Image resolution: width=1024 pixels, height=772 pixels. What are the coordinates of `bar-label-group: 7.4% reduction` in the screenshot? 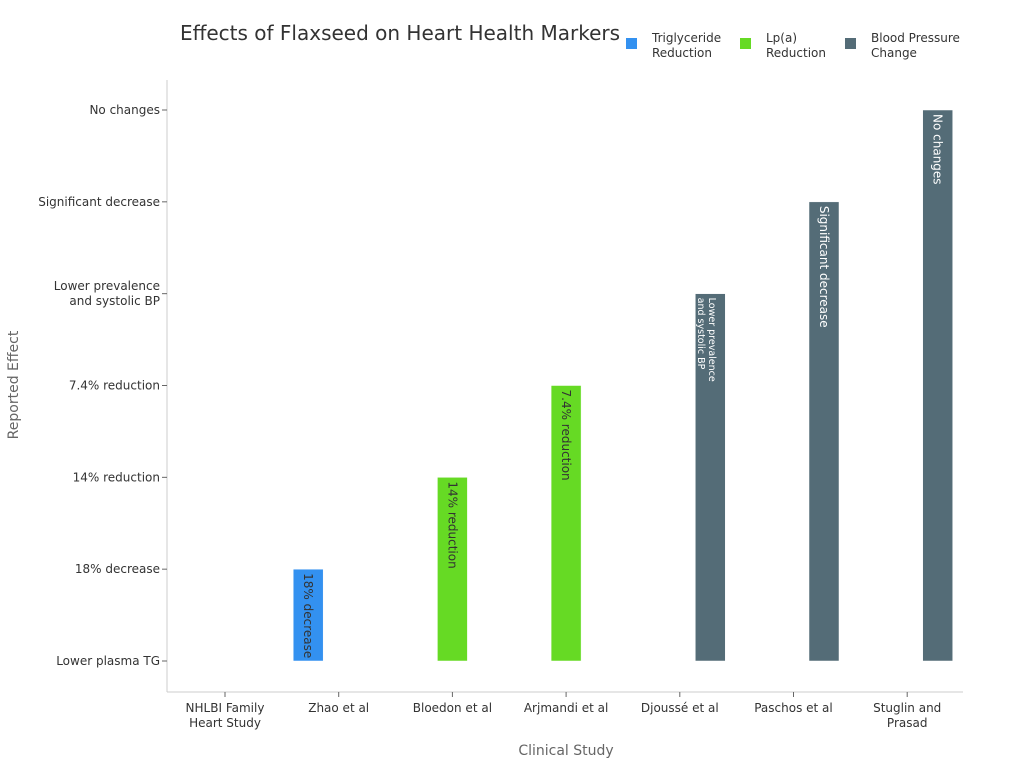 It's located at (566, 435).